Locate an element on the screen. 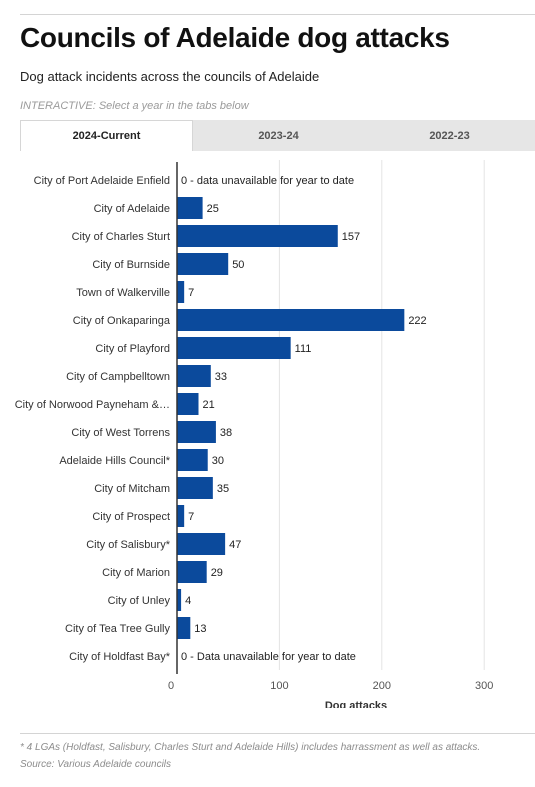  category-label: City of Playford is located at coordinates (132, 349).